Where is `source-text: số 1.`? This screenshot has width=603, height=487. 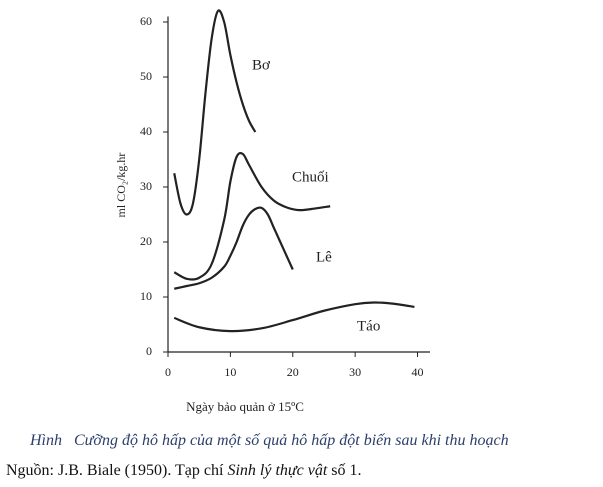 source-text: số 1. is located at coordinates (344, 470).